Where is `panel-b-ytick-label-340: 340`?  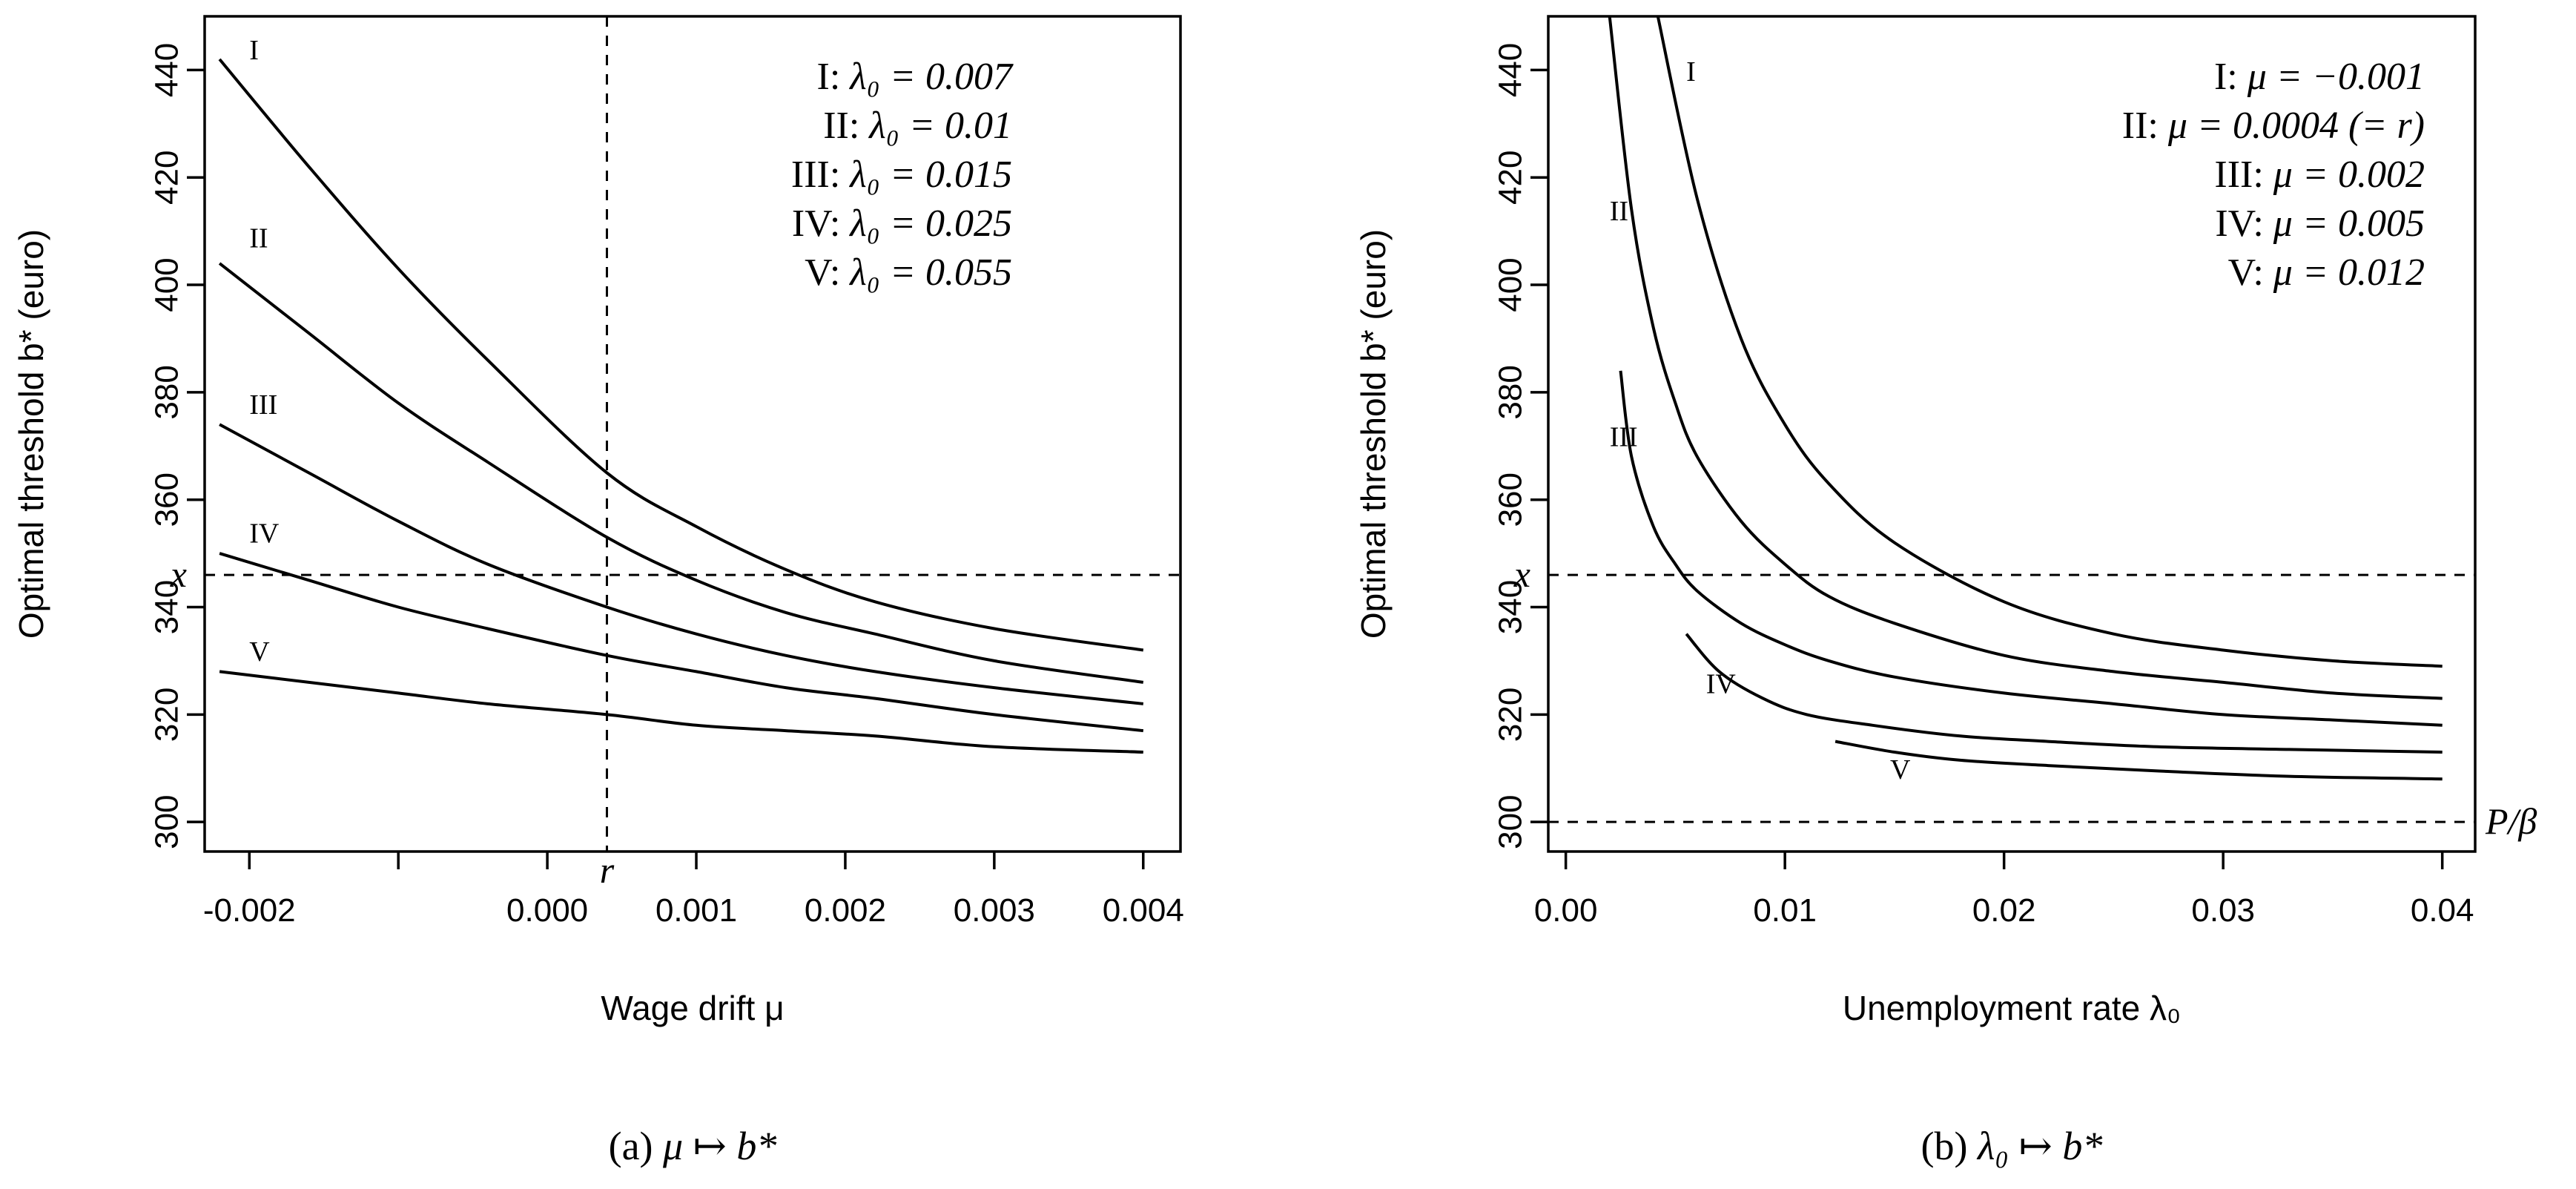
panel-b-ytick-label-340: 340 is located at coordinates (1511, 607).